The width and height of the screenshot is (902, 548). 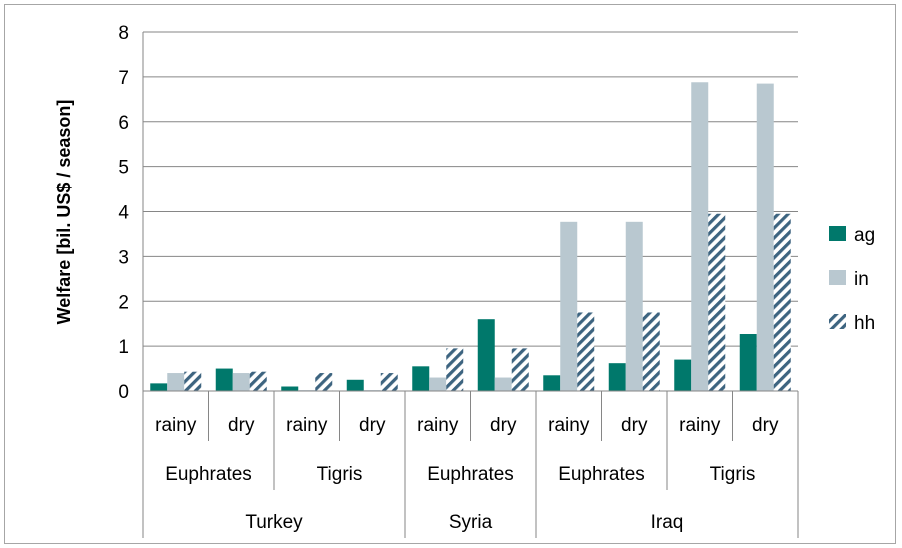 I want to click on legend-swatch-in, so click(x=837, y=277).